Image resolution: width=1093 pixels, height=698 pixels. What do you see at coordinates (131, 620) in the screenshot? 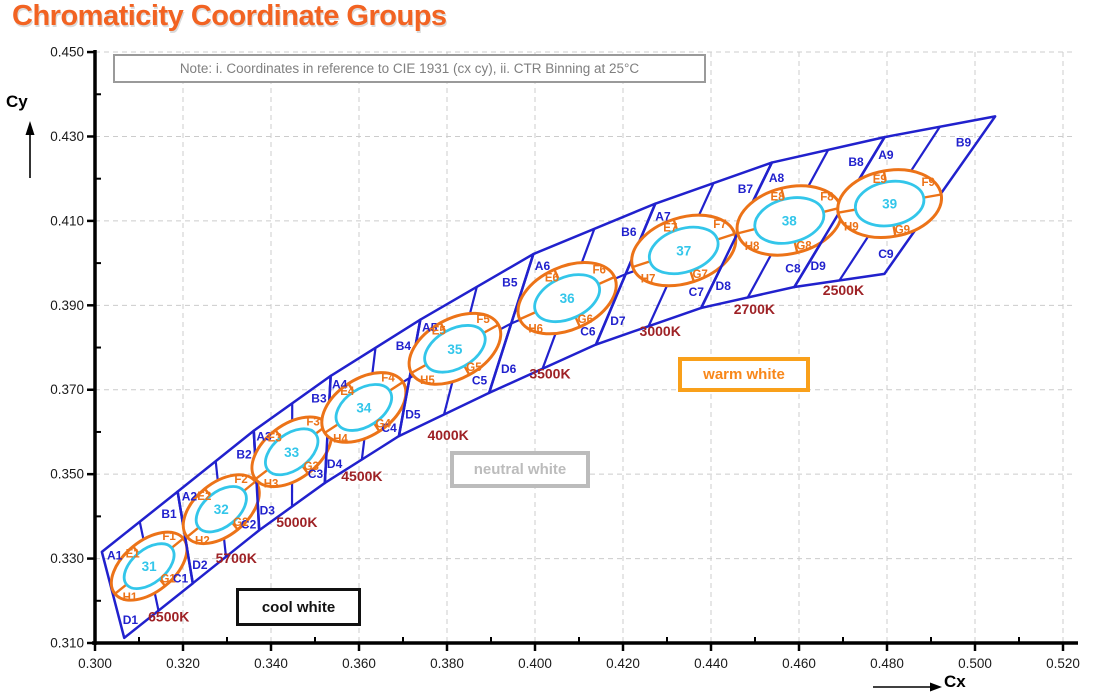
I see `quadrant-label: D1` at bounding box center [131, 620].